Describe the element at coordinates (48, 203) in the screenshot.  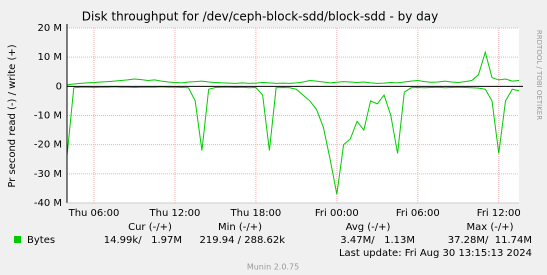
I see `y-tick-label: -40 M` at that location.